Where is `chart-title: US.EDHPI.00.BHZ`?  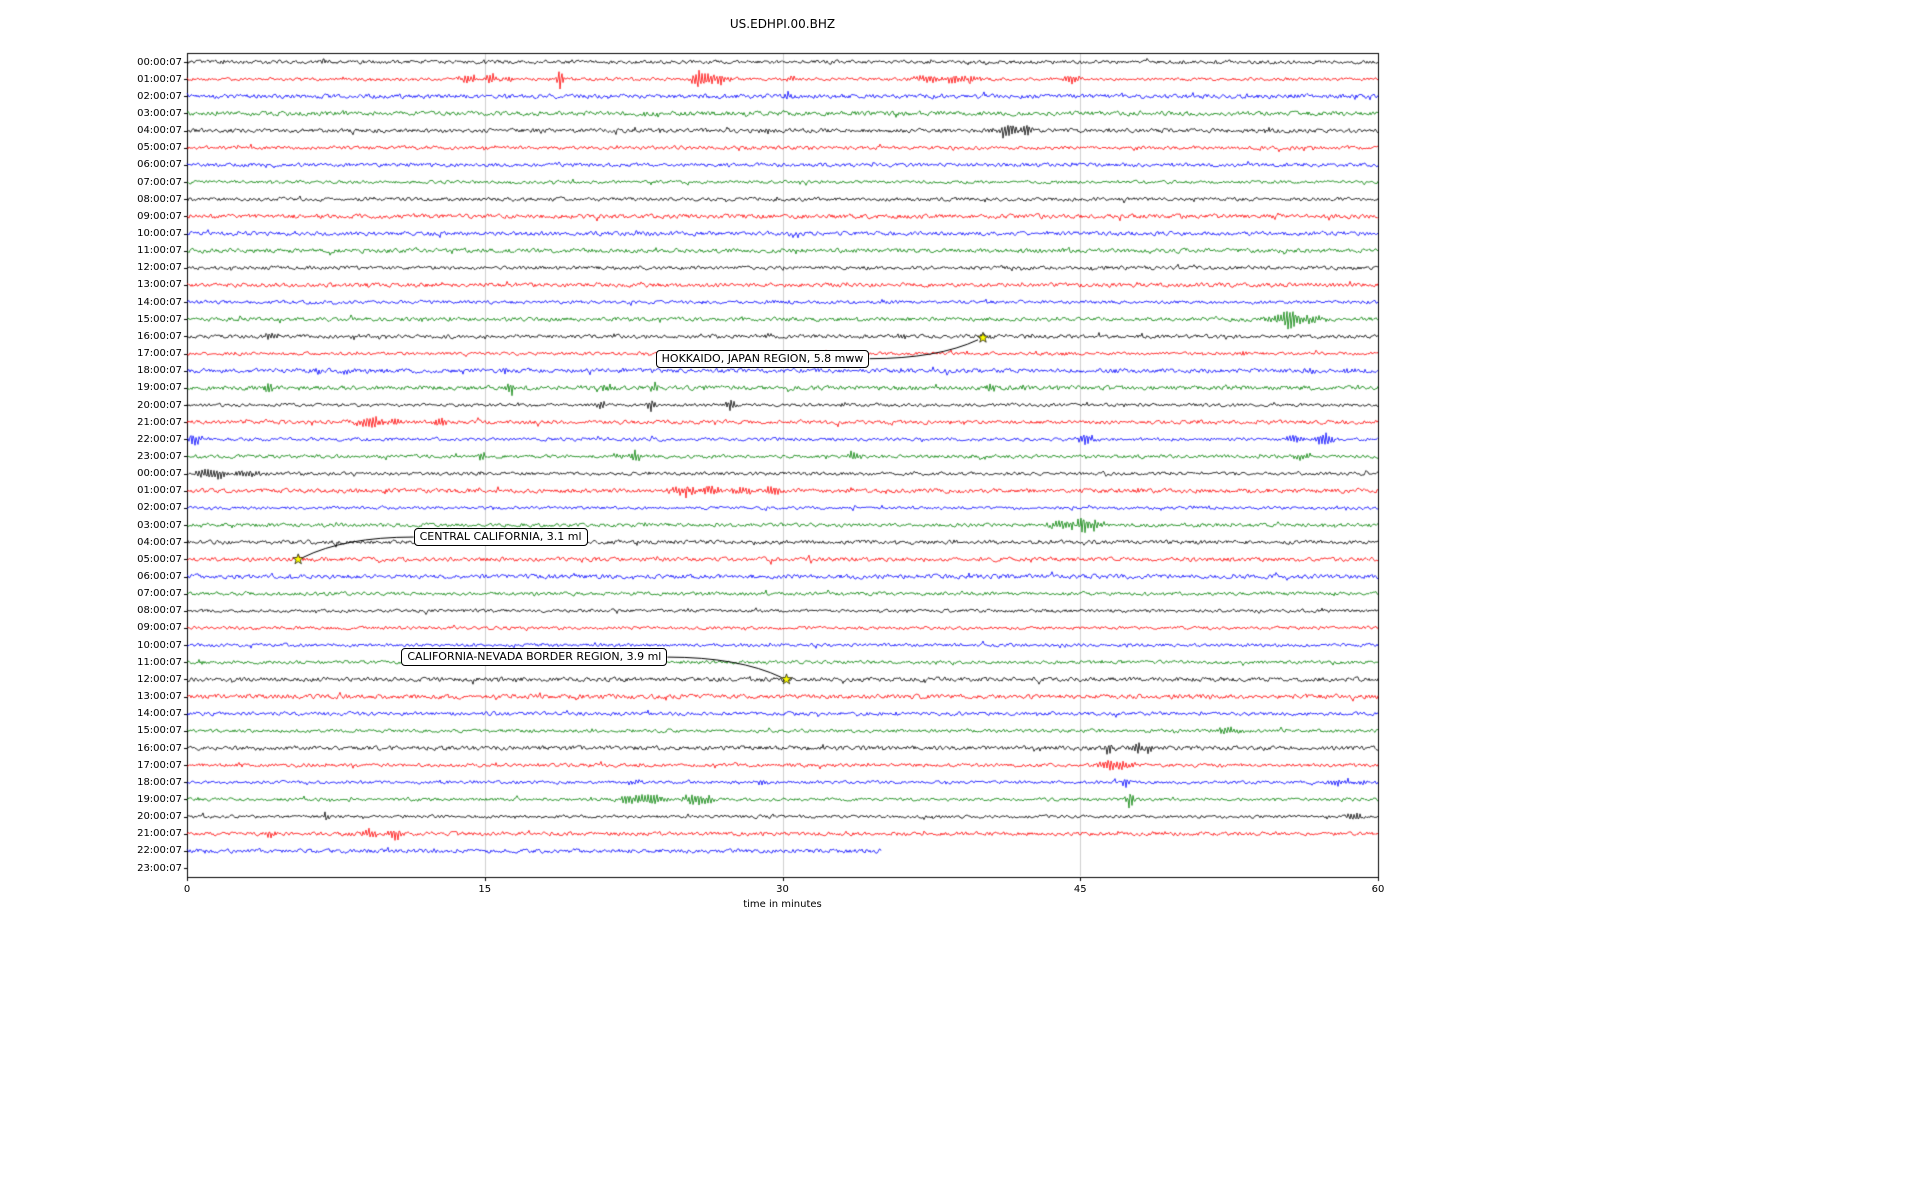 chart-title: US.EDHPI.00.BHZ is located at coordinates (782, 24).